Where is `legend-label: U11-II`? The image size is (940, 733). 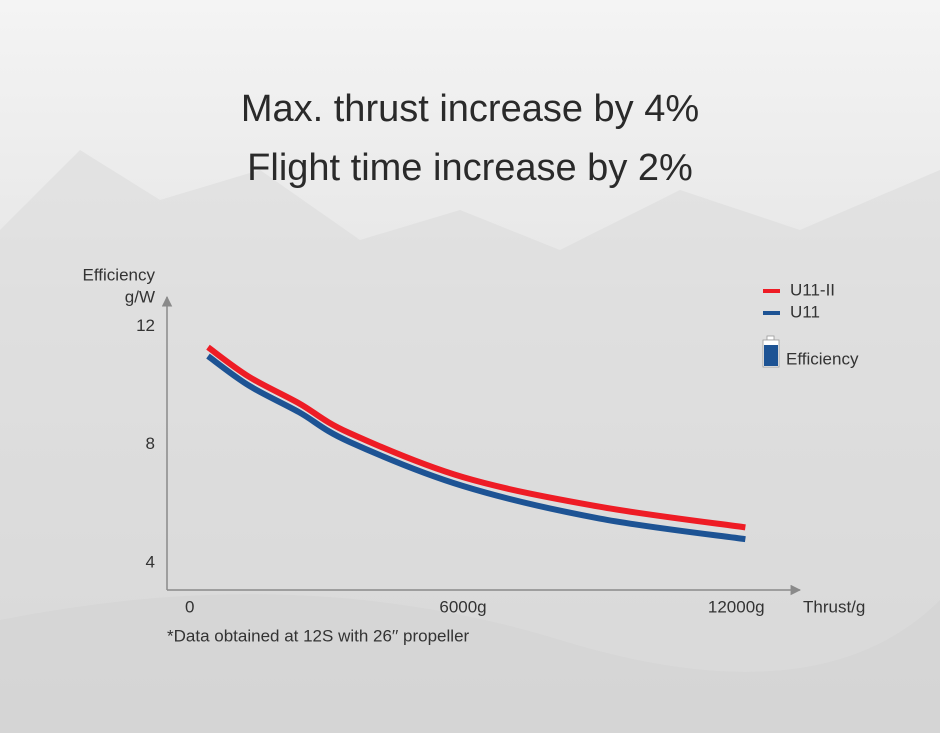 legend-label: U11-II is located at coordinates (812, 289).